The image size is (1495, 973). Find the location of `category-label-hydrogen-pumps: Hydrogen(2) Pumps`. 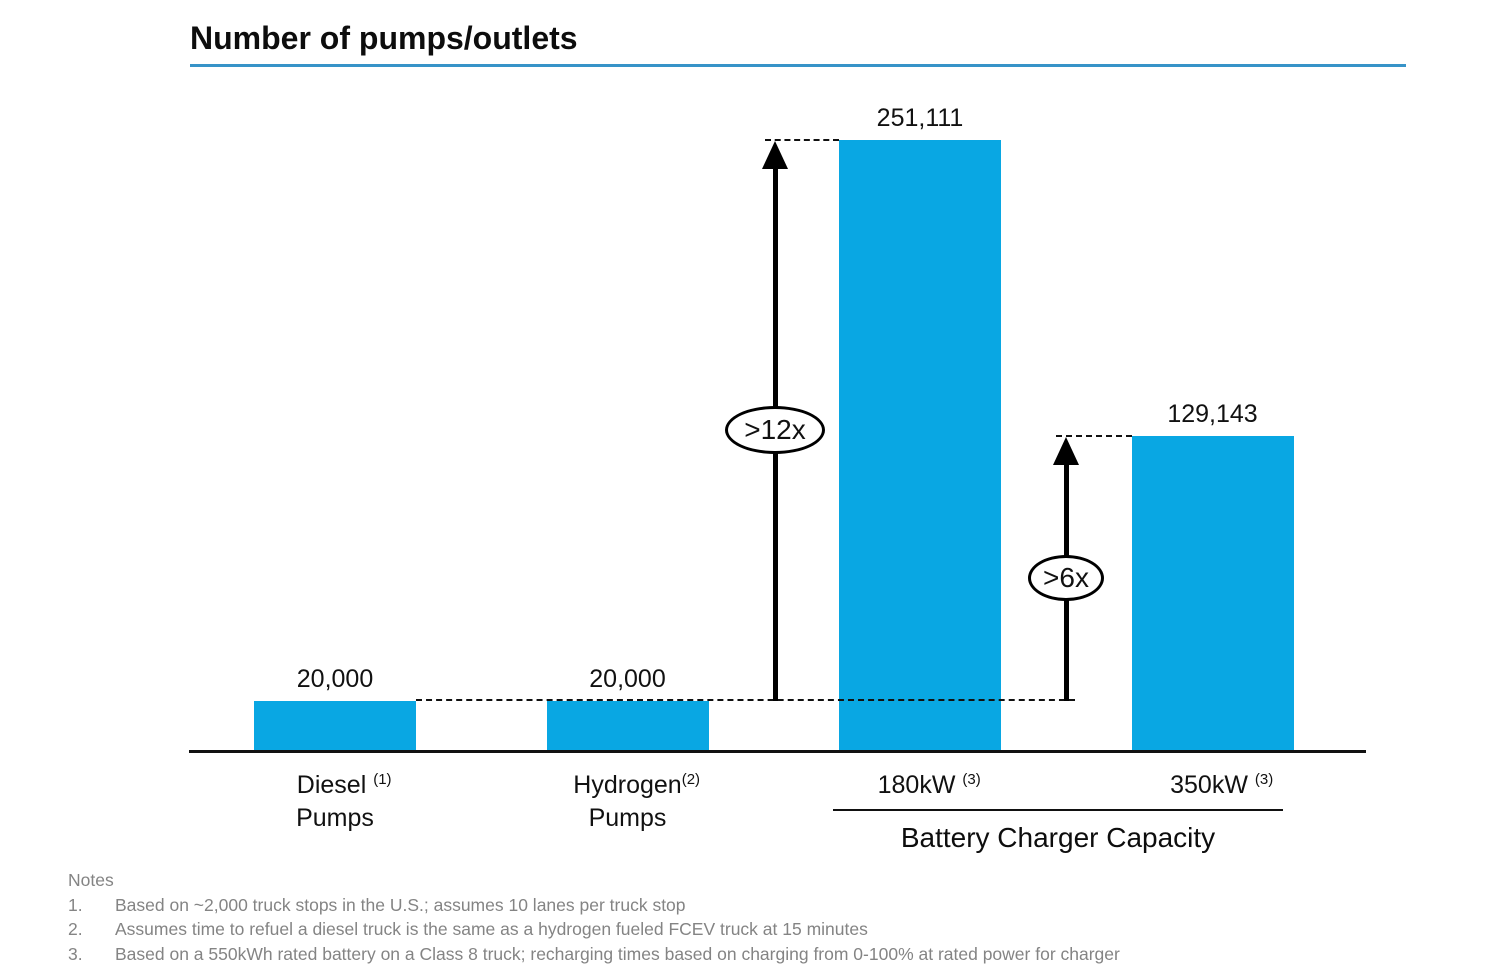

category-label-hydrogen-pumps: Hydrogen(2) Pumps is located at coordinates (636, 799).